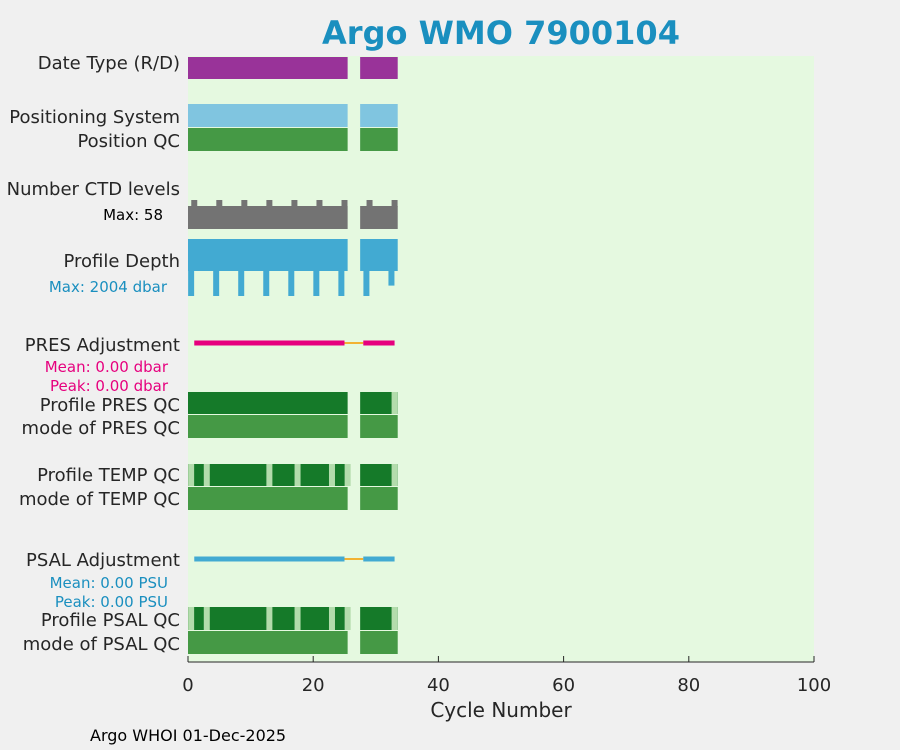 The width and height of the screenshot is (900, 750). What do you see at coordinates (94, 117) in the screenshot?
I see `label-positioning-system: Positioning System` at bounding box center [94, 117].